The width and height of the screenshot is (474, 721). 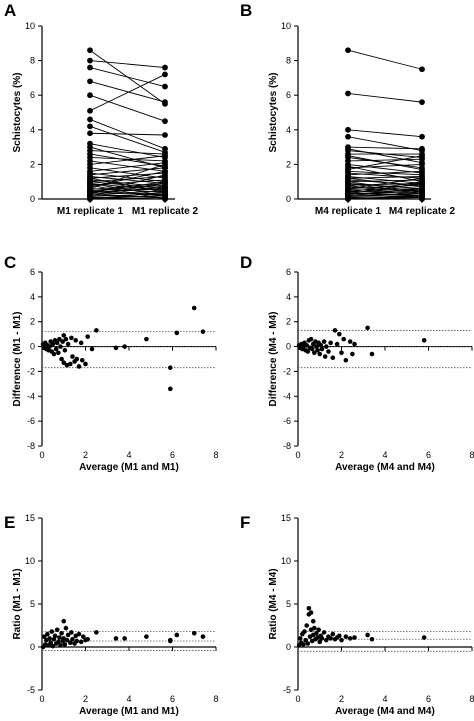 I want to click on y-tick-label: 5, so click(x=288, y=604).